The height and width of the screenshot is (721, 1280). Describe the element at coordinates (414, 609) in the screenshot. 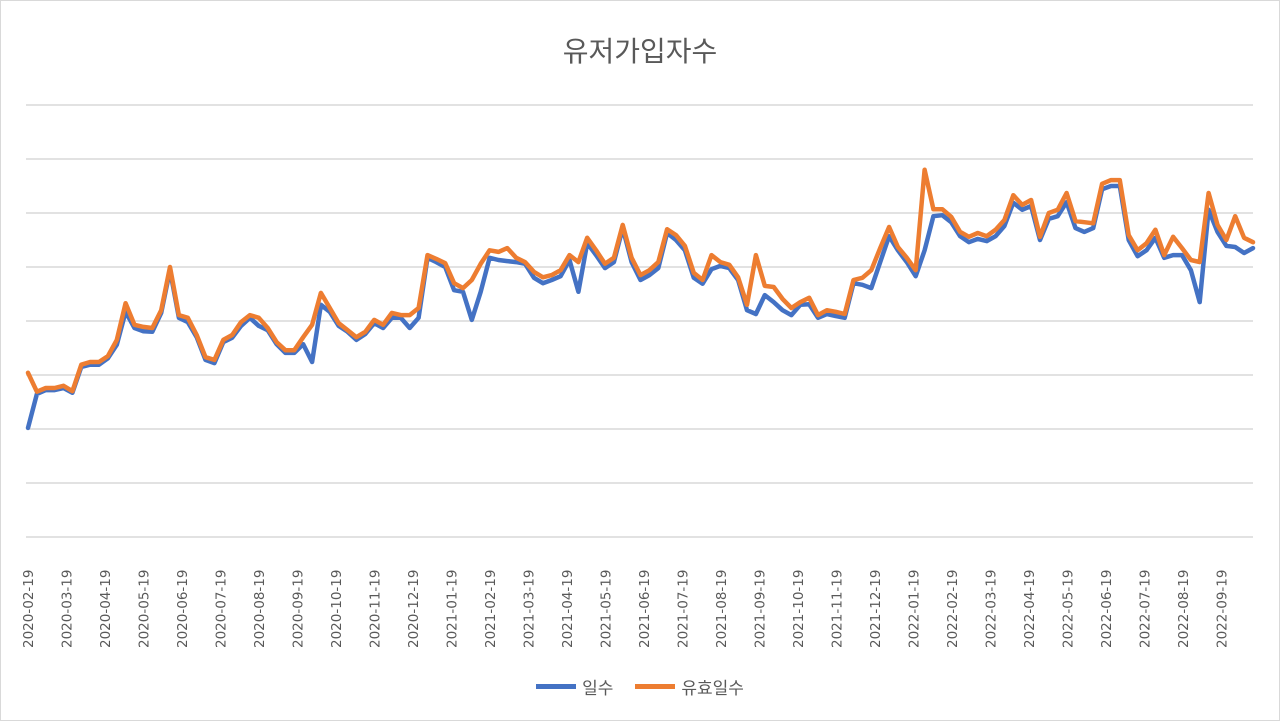

I see `x-tick-label: 2020-12-19` at that location.